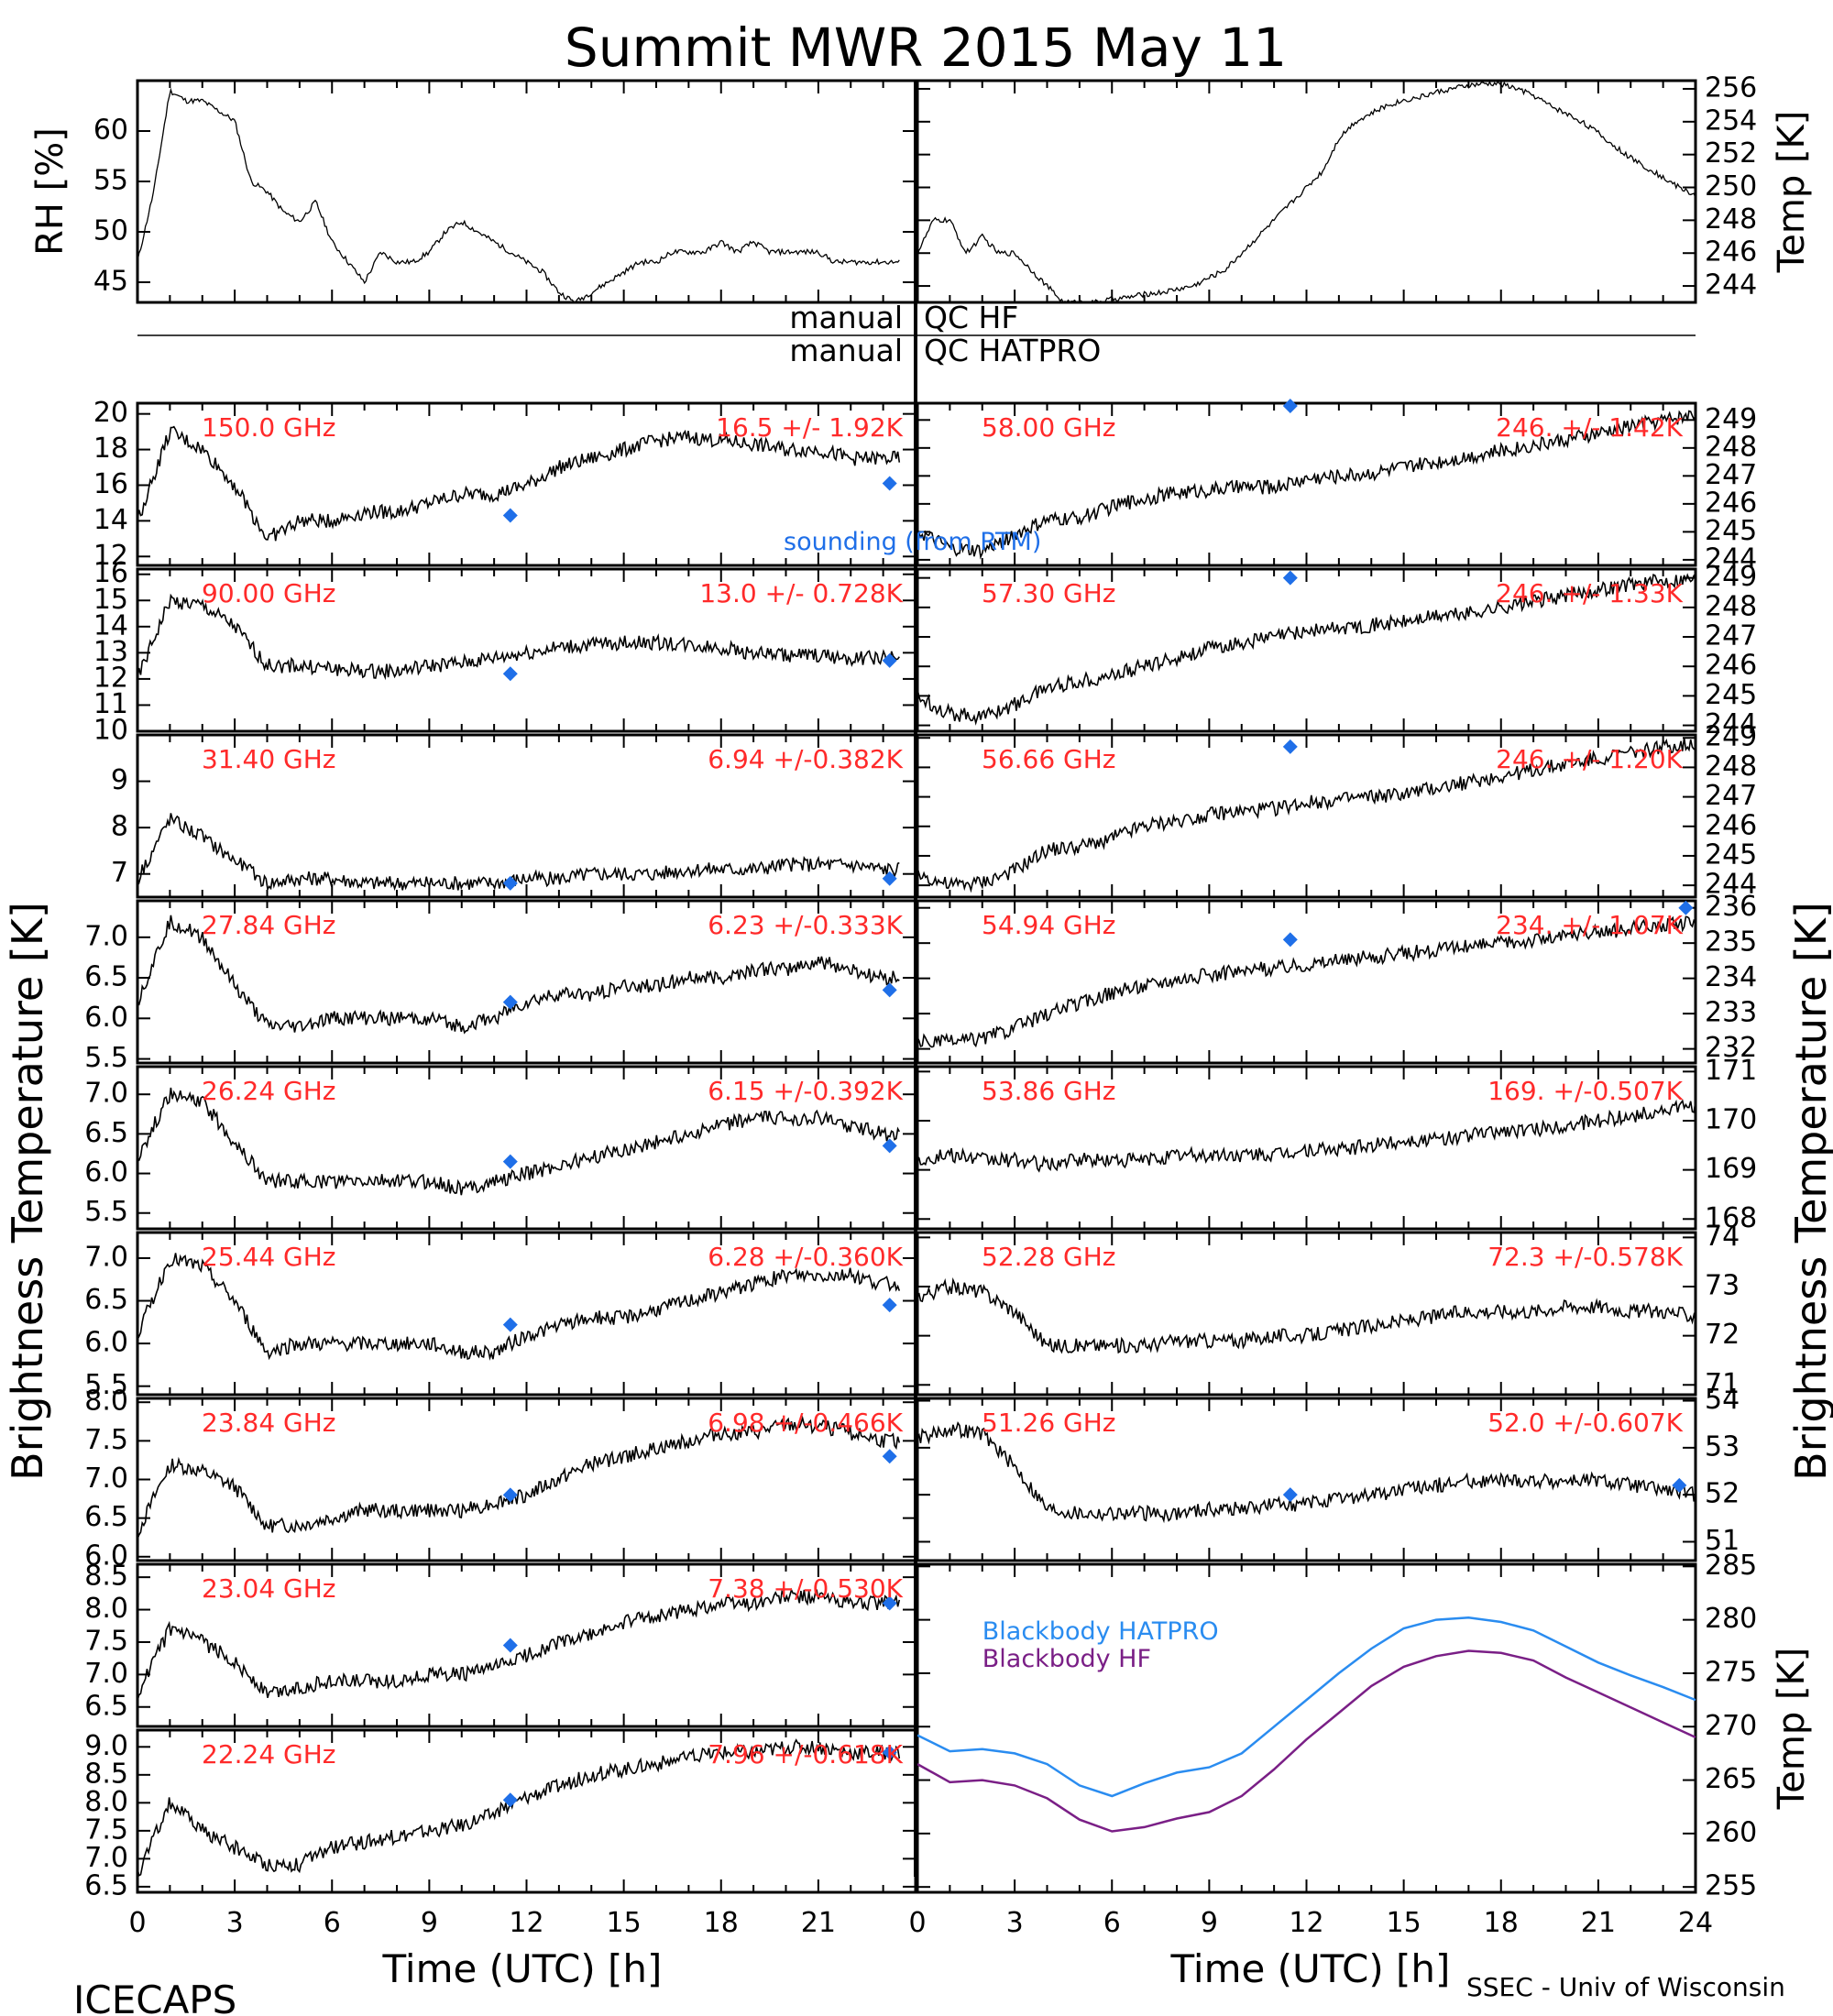 This screenshot has height=2016, width=1833. Describe the element at coordinates (1722, 1400) in the screenshot. I see `y-tick-label: 54` at that location.